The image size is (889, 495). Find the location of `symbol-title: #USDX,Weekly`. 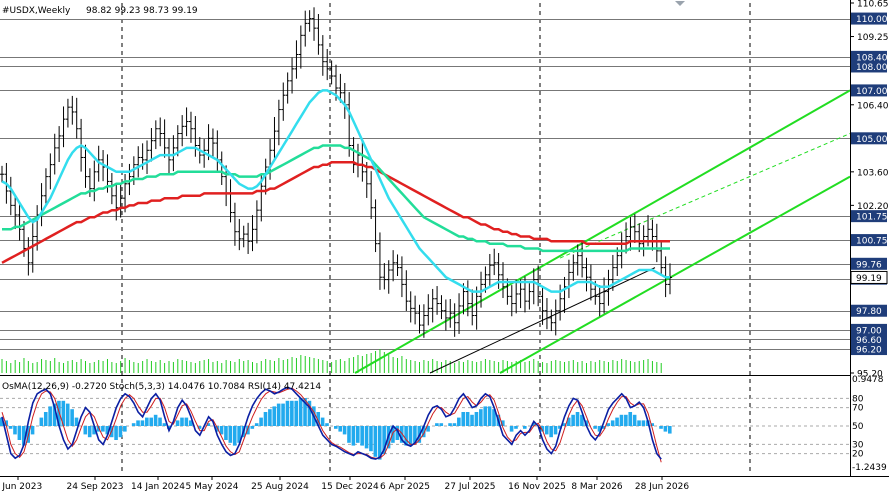

symbol-title: #USDX,Weekly is located at coordinates (36, 11).